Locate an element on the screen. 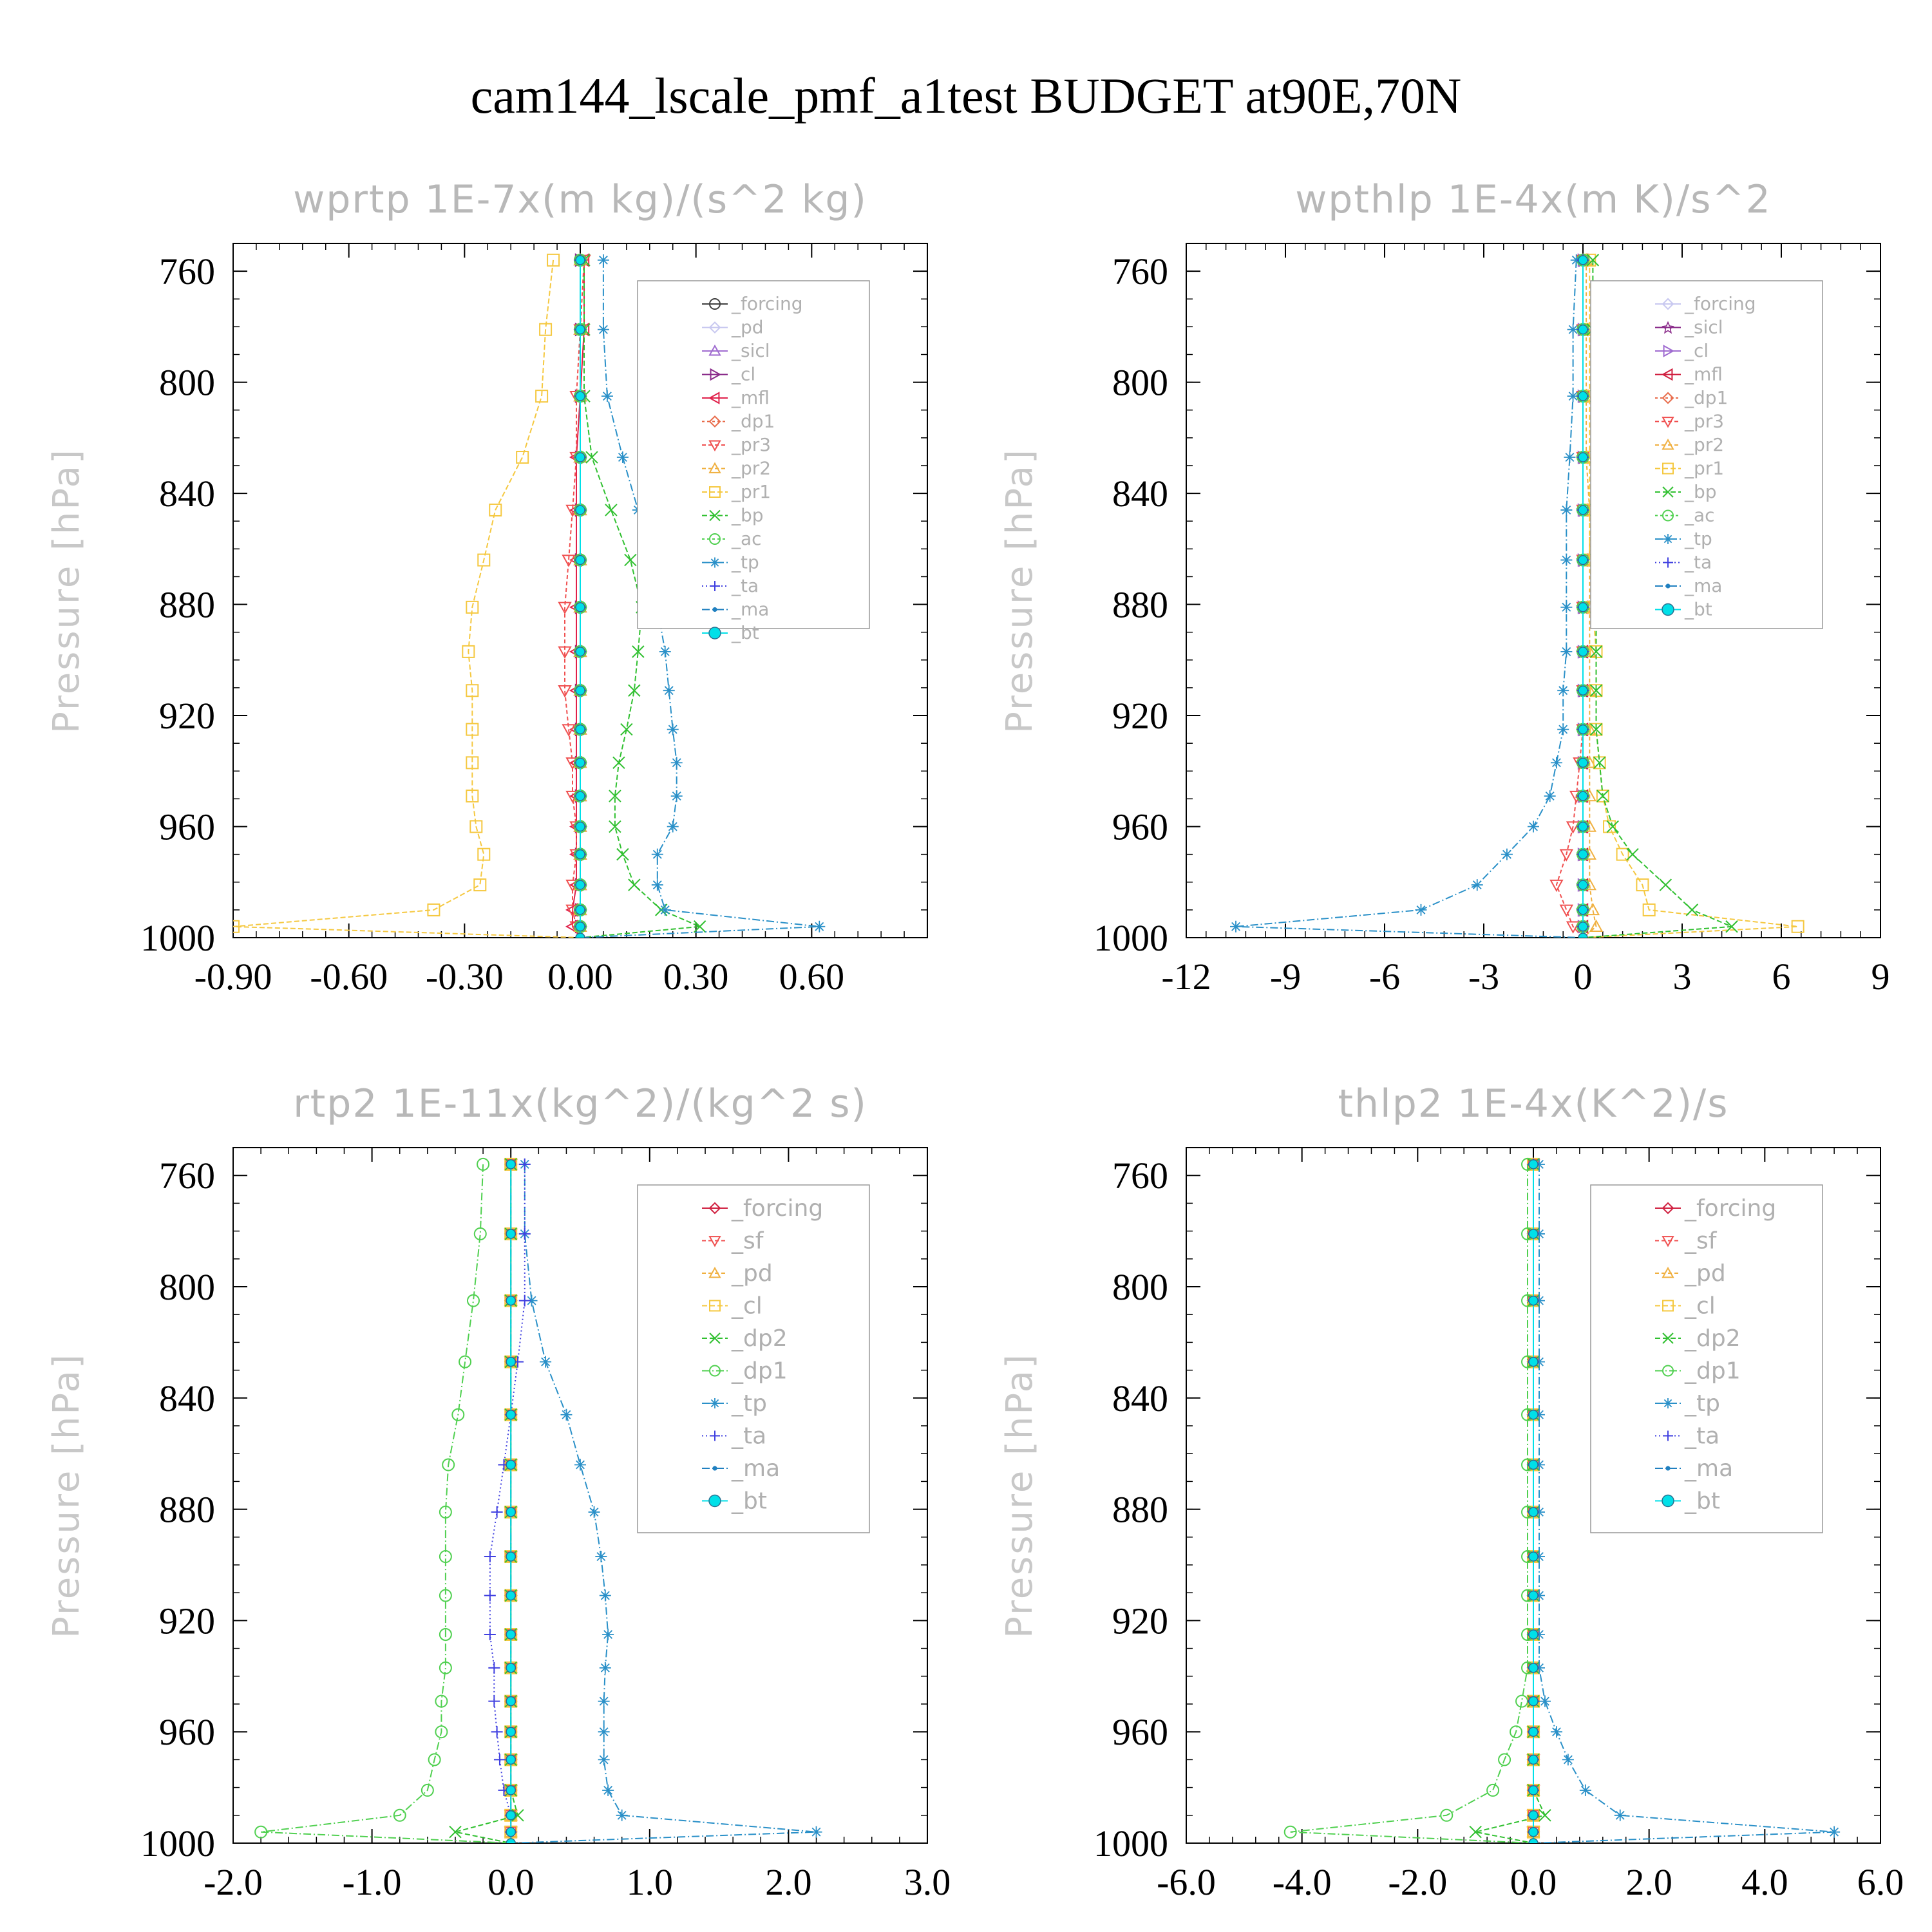 This screenshot has height=1932, width=1932. y-tick-label: 960 is located at coordinates (1140, 1732).